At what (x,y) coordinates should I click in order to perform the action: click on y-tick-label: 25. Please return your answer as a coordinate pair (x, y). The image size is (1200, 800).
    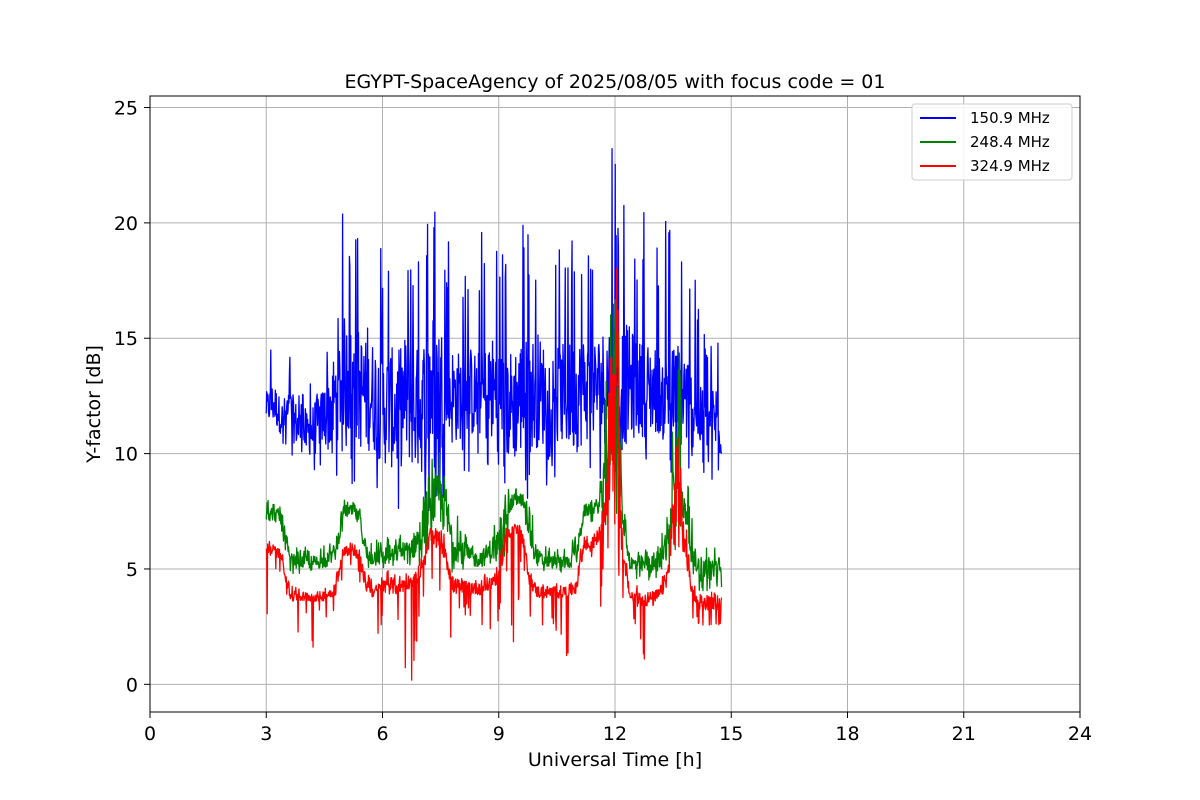
    Looking at the image, I should click on (126, 109).